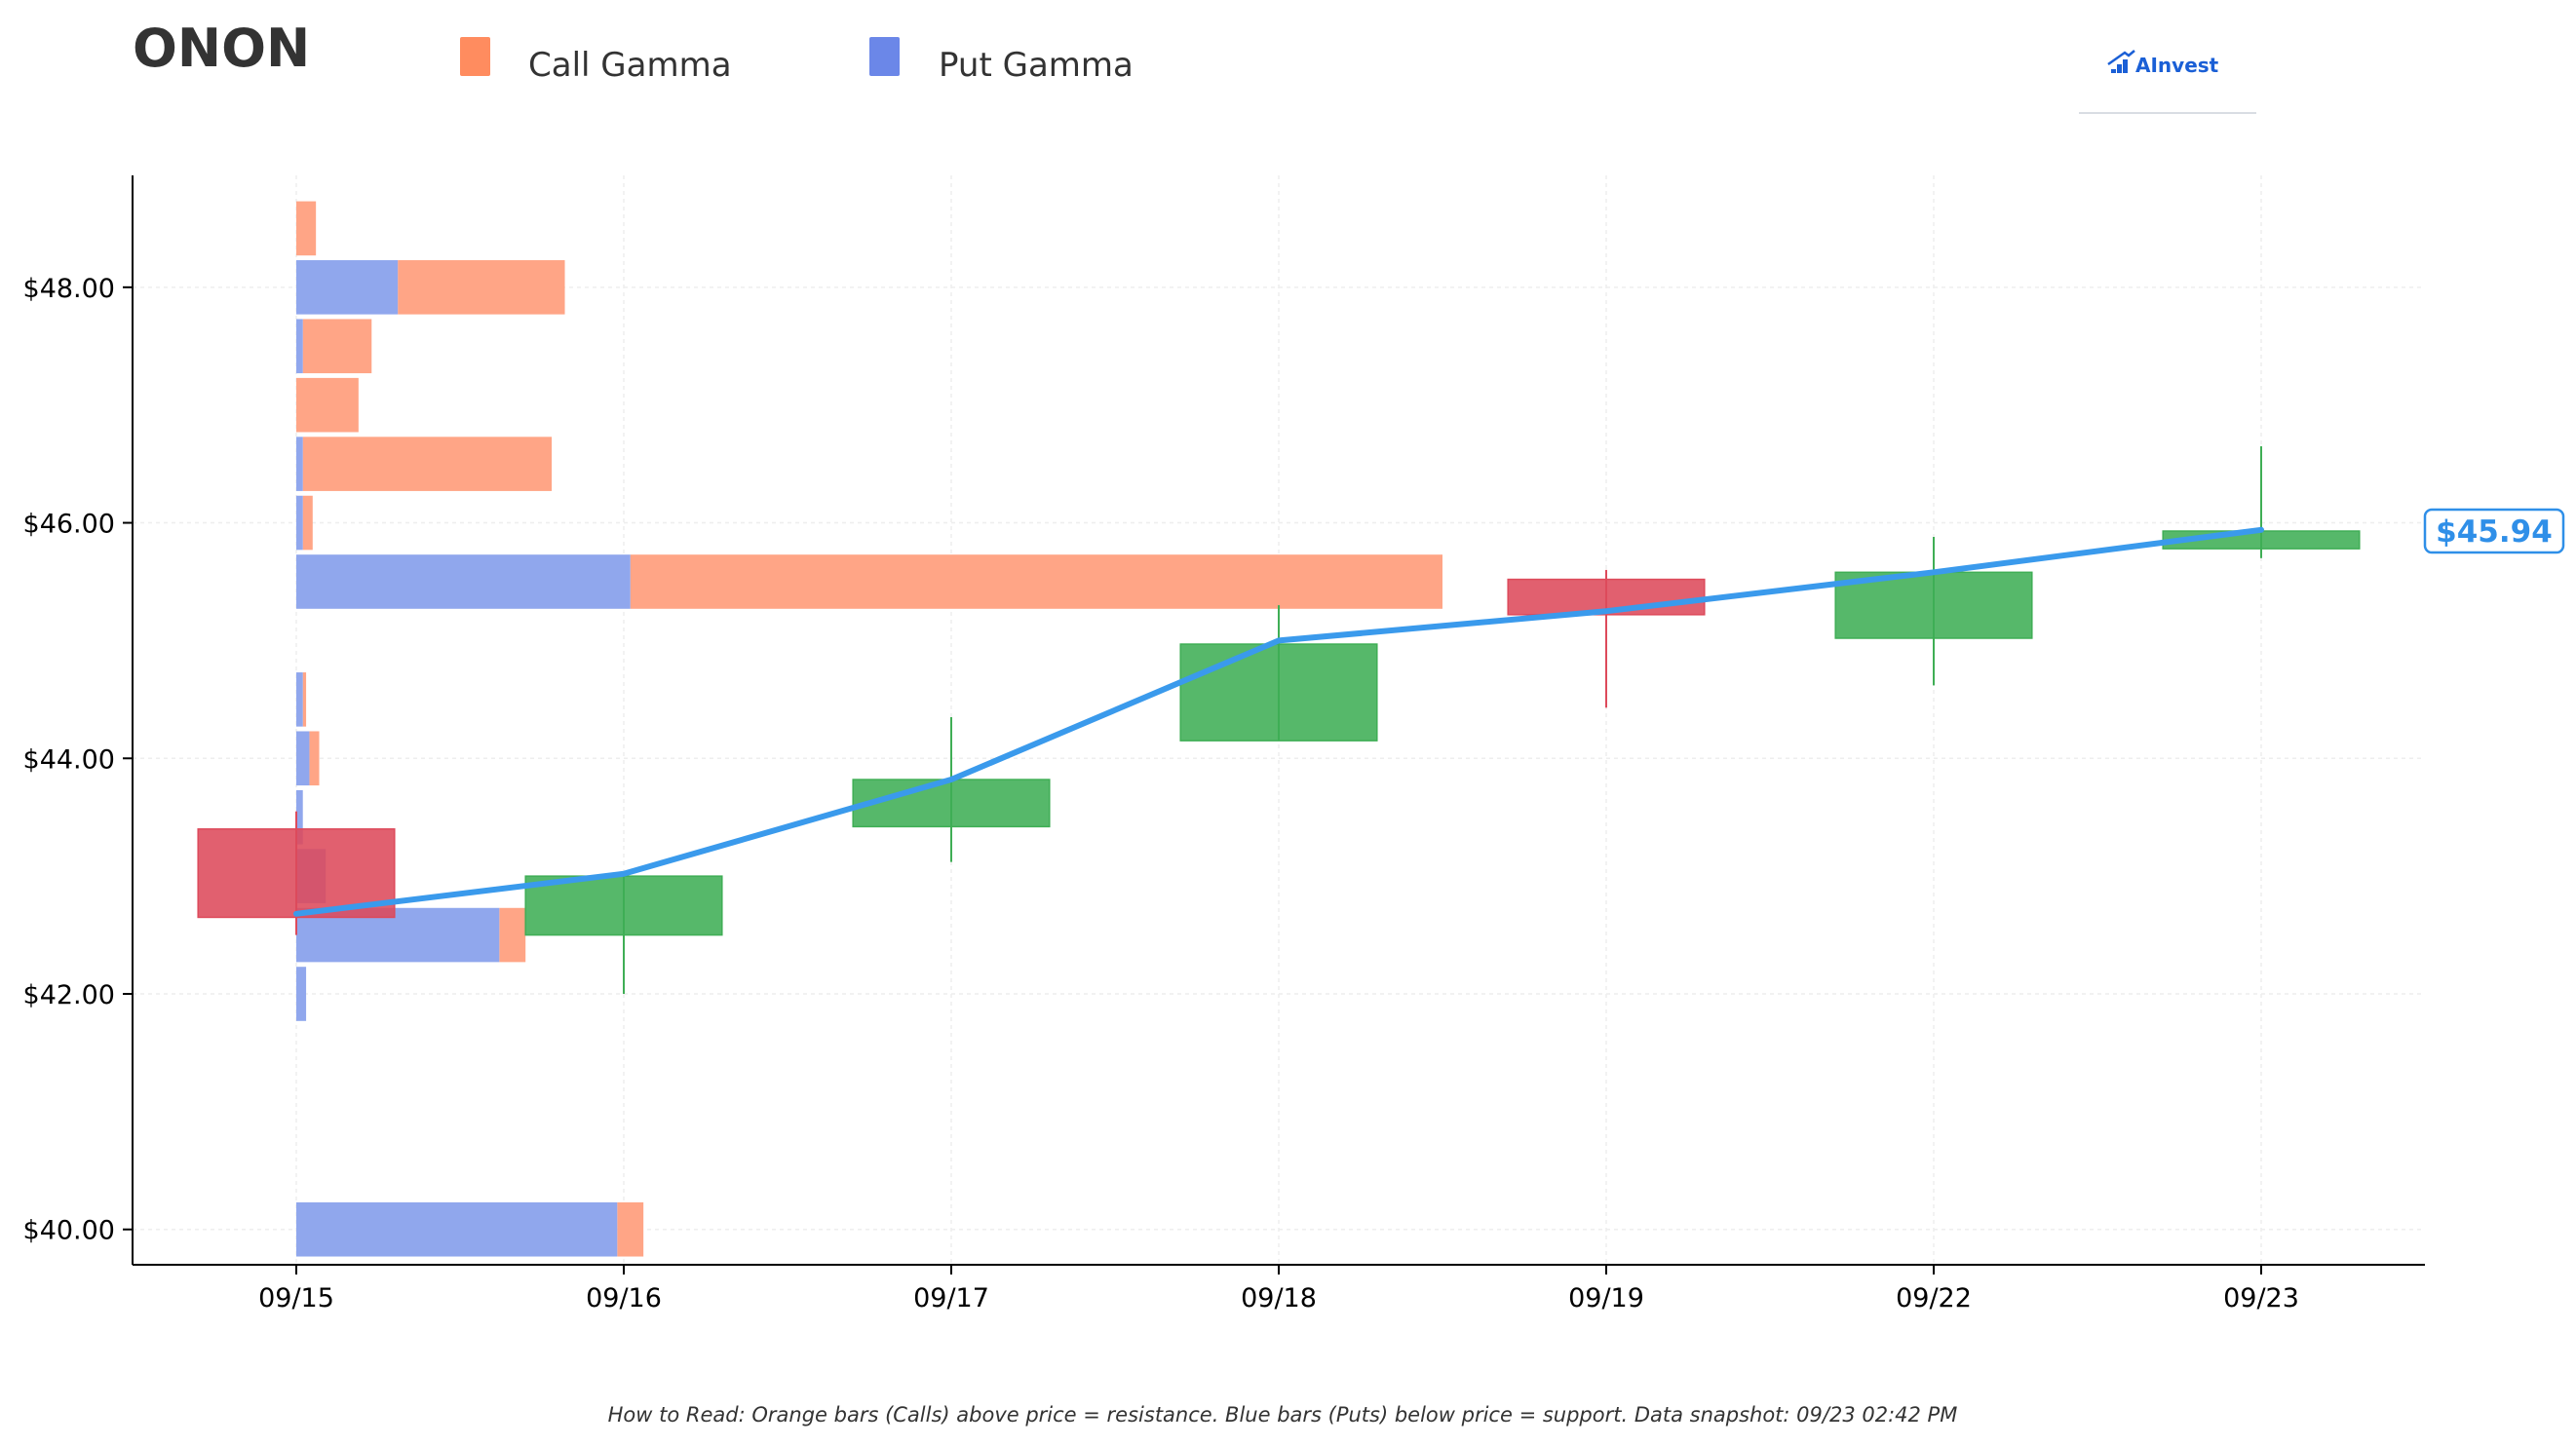  What do you see at coordinates (296, 1298) in the screenshot?
I see `x-tick-label-0: 09/15` at bounding box center [296, 1298].